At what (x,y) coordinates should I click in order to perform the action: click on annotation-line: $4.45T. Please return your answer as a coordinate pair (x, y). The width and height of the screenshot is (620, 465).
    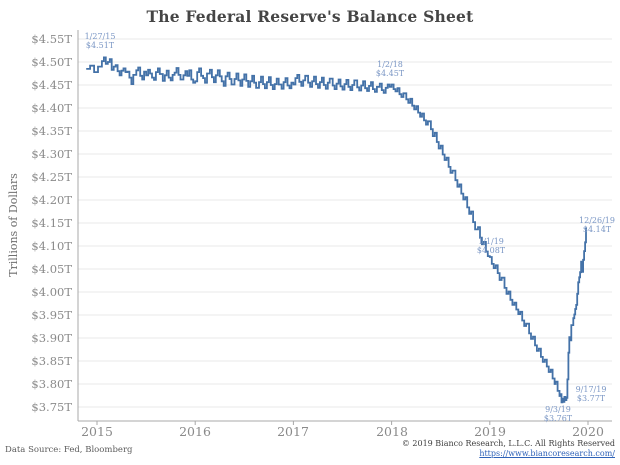
    Looking at the image, I should click on (390, 73).